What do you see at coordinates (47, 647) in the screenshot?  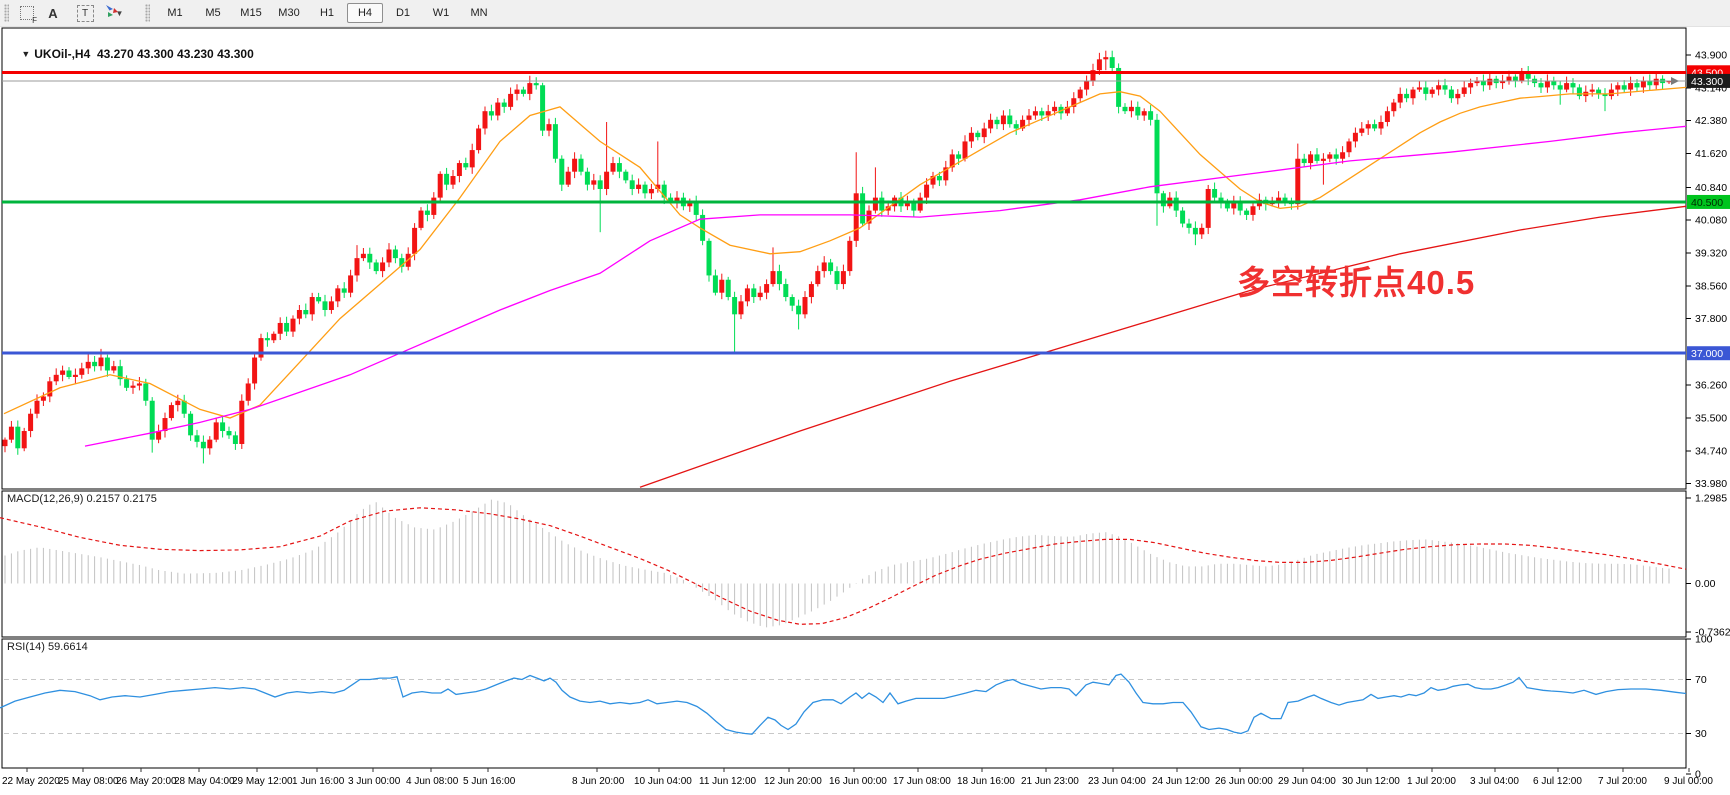 I see `rsi-indicator-label: RSI(14) 59.6614` at bounding box center [47, 647].